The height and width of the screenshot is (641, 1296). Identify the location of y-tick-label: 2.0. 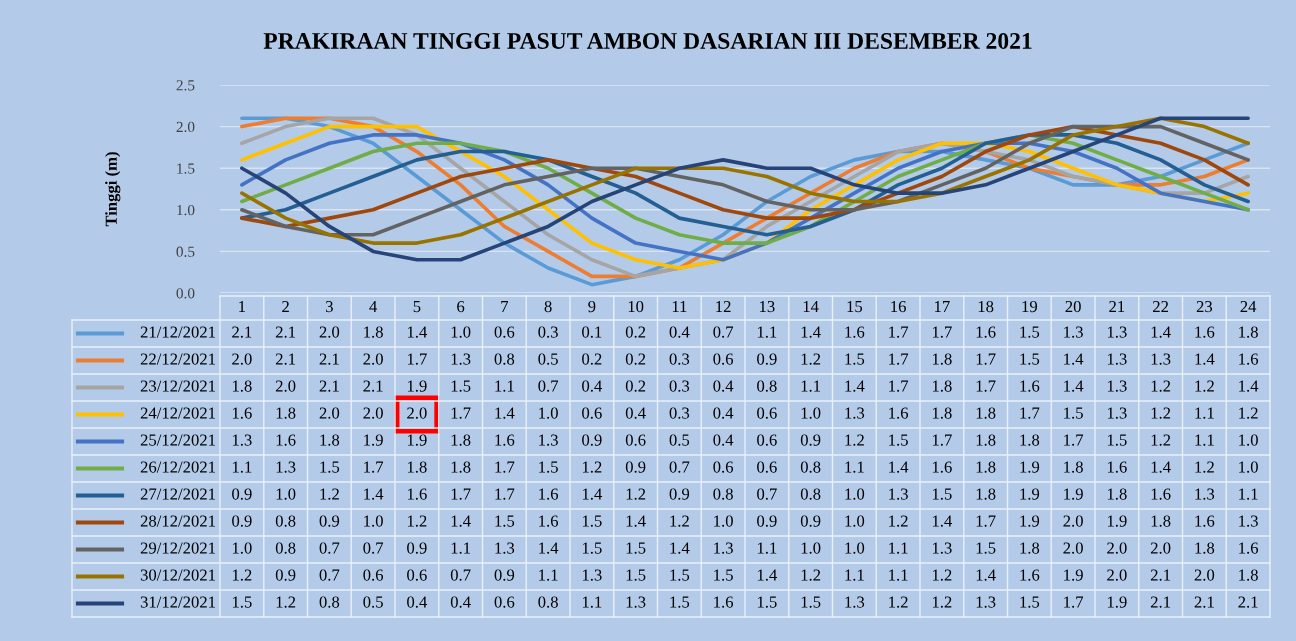
(185, 127).